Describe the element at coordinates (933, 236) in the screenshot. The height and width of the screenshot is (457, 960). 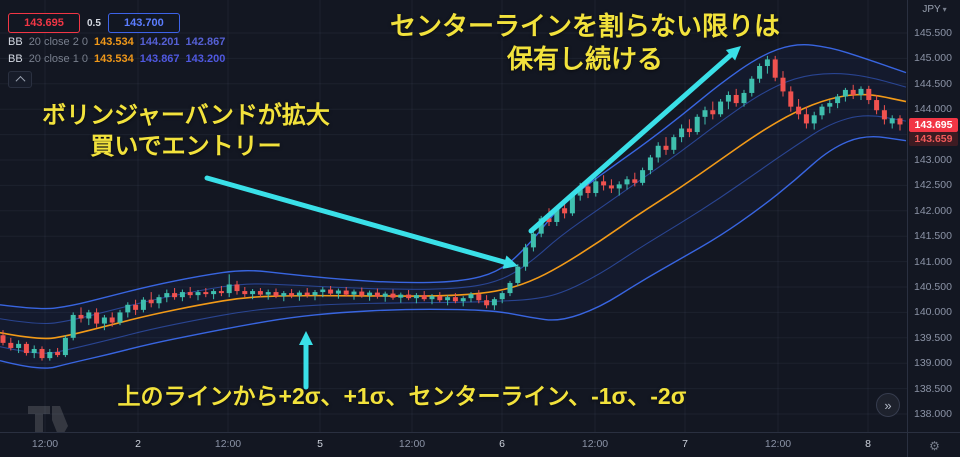
I see `price-axis-label: 141.500` at that location.